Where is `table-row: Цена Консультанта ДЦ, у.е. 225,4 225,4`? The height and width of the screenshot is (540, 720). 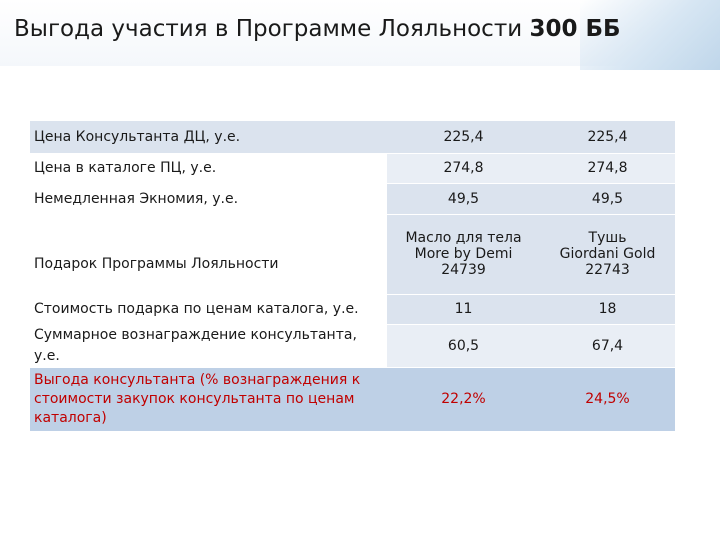 table-row: Цена Консультанта ДЦ, у.е. 225,4 225,4 is located at coordinates (352, 137).